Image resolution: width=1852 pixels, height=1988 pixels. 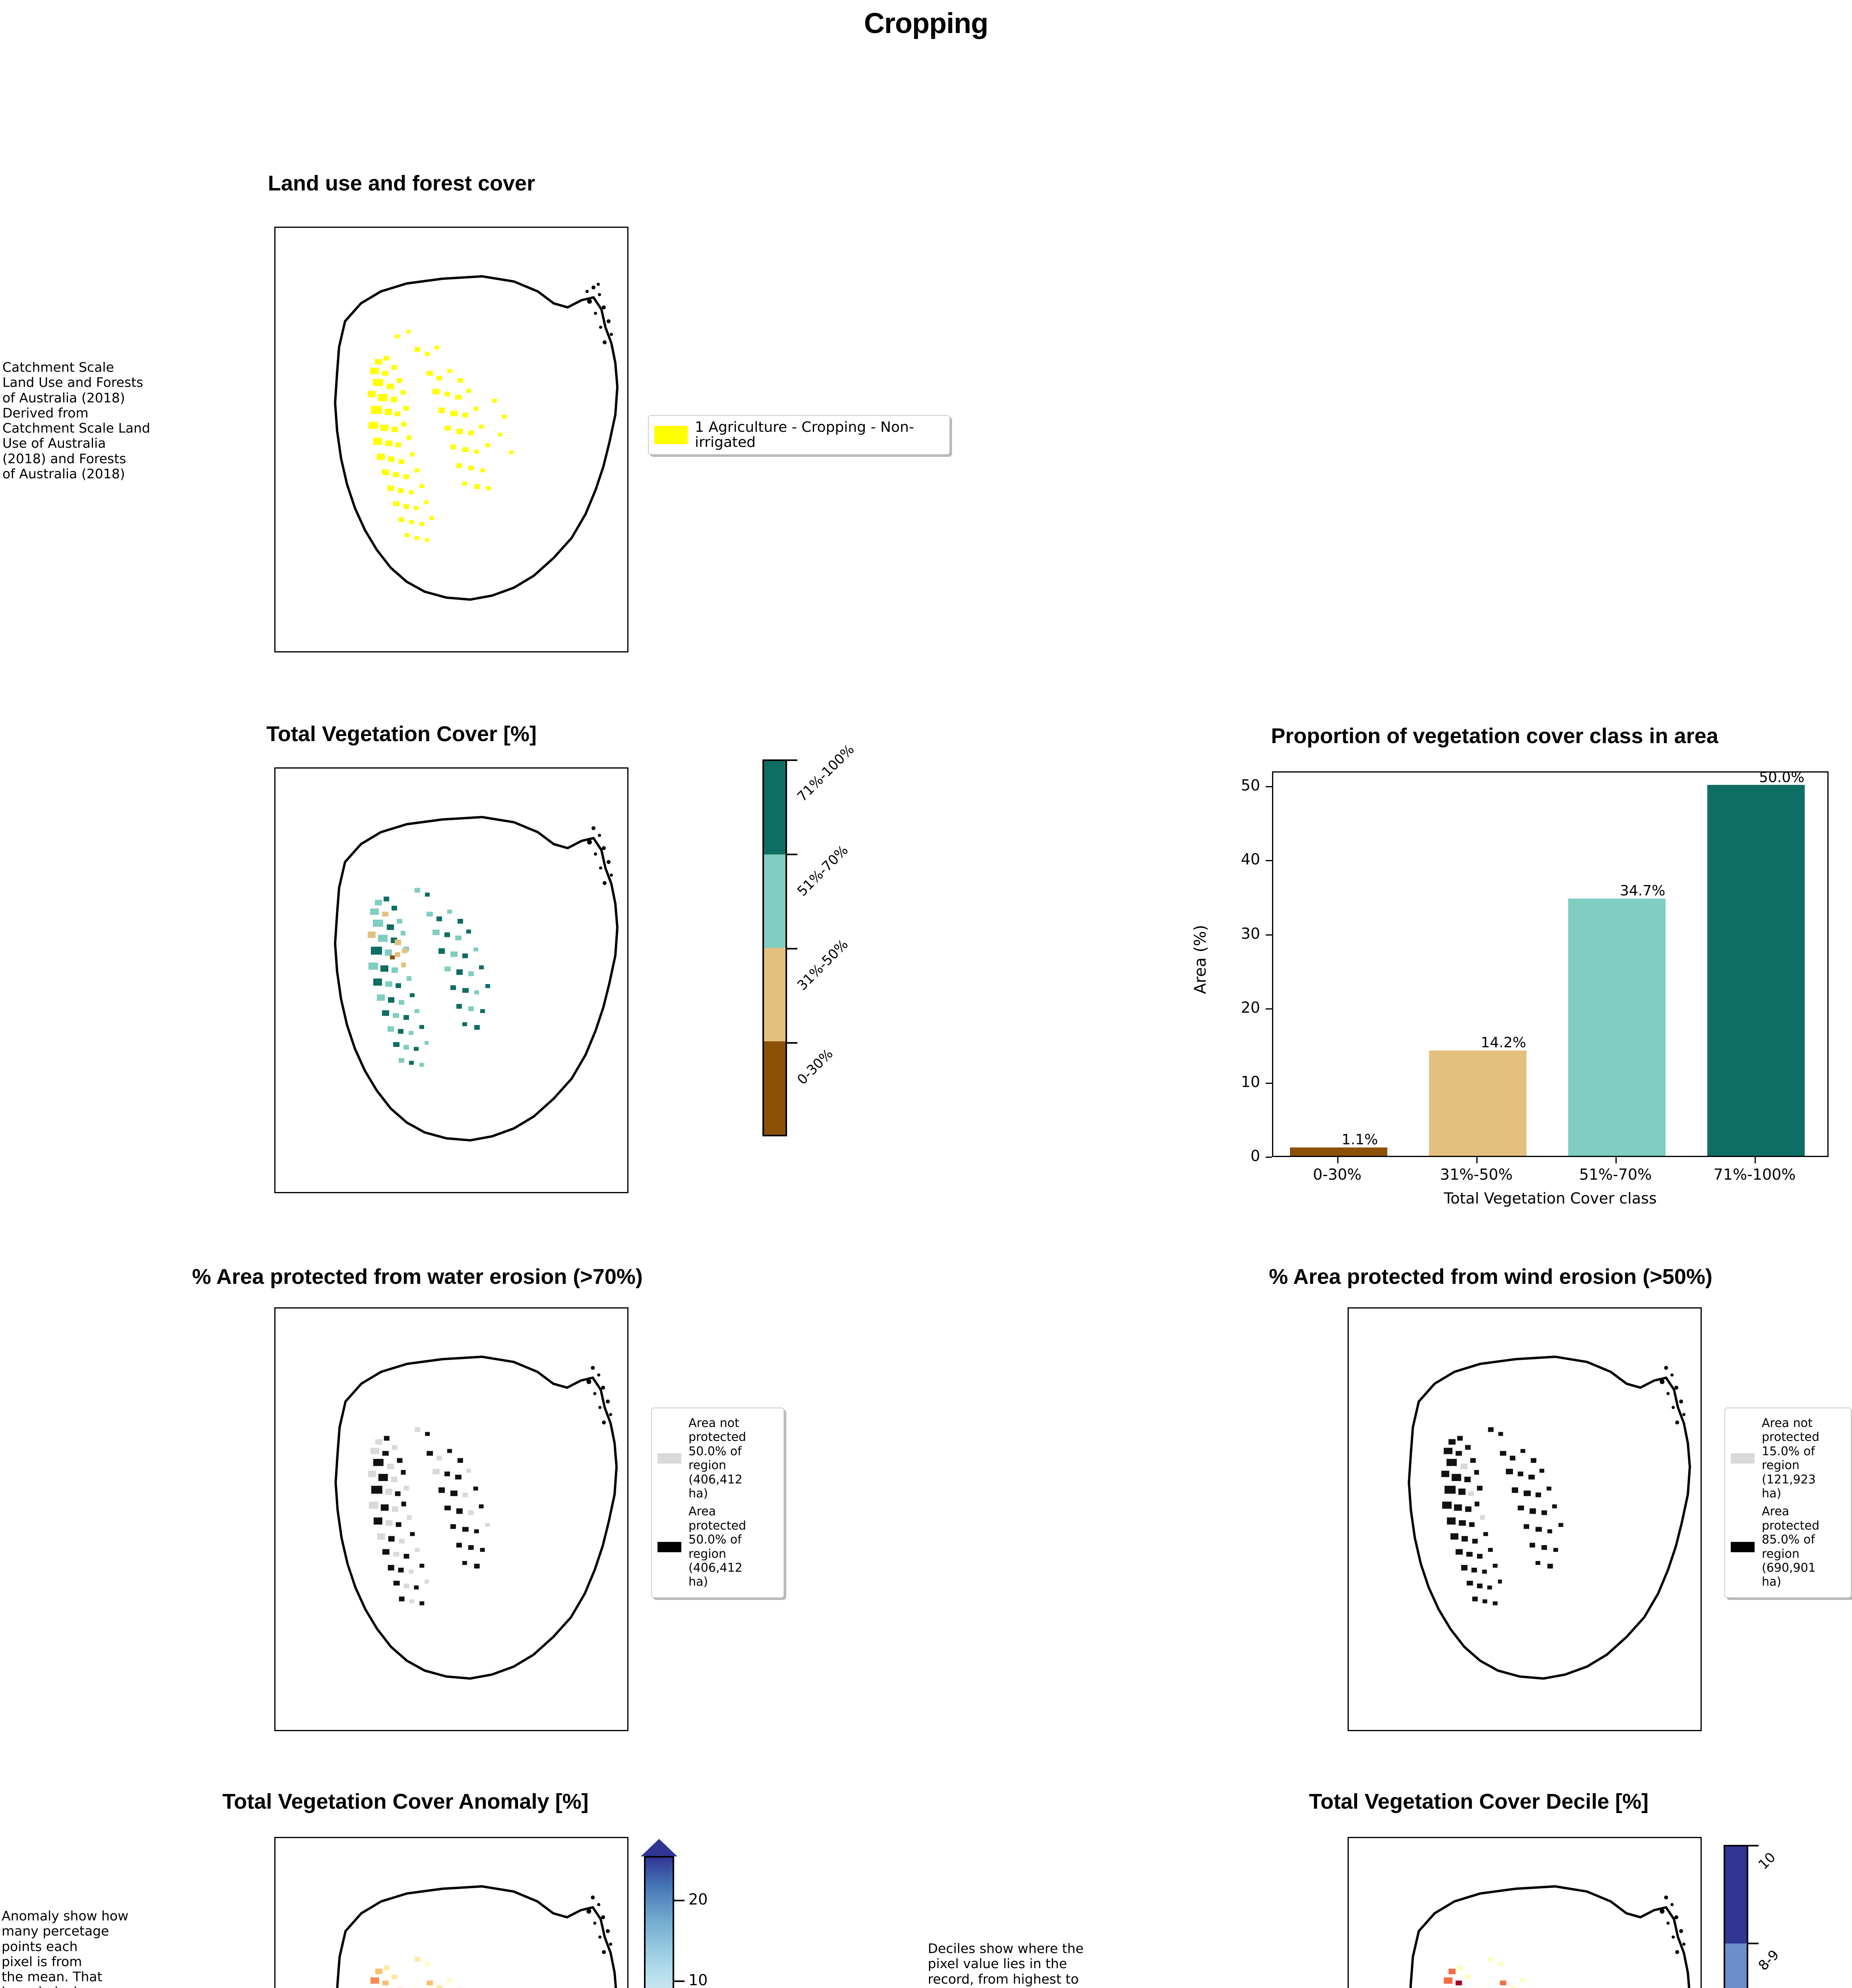 I want to click on xtick-label-51-70: 51%-70%, so click(x=1615, y=1174).